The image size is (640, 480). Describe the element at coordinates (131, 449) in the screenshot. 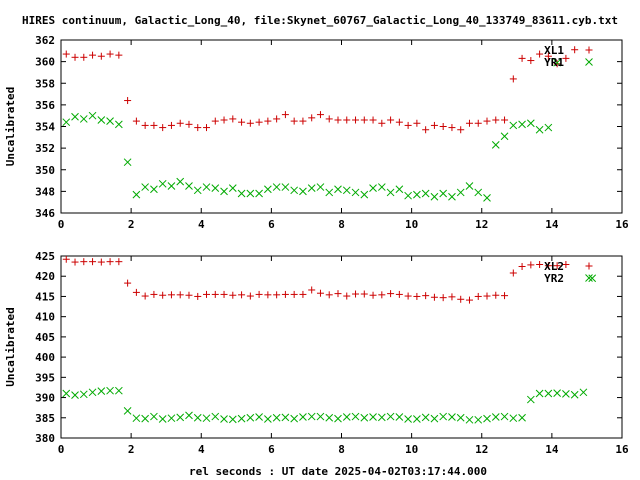

I see `x-tick-label: 2` at that location.